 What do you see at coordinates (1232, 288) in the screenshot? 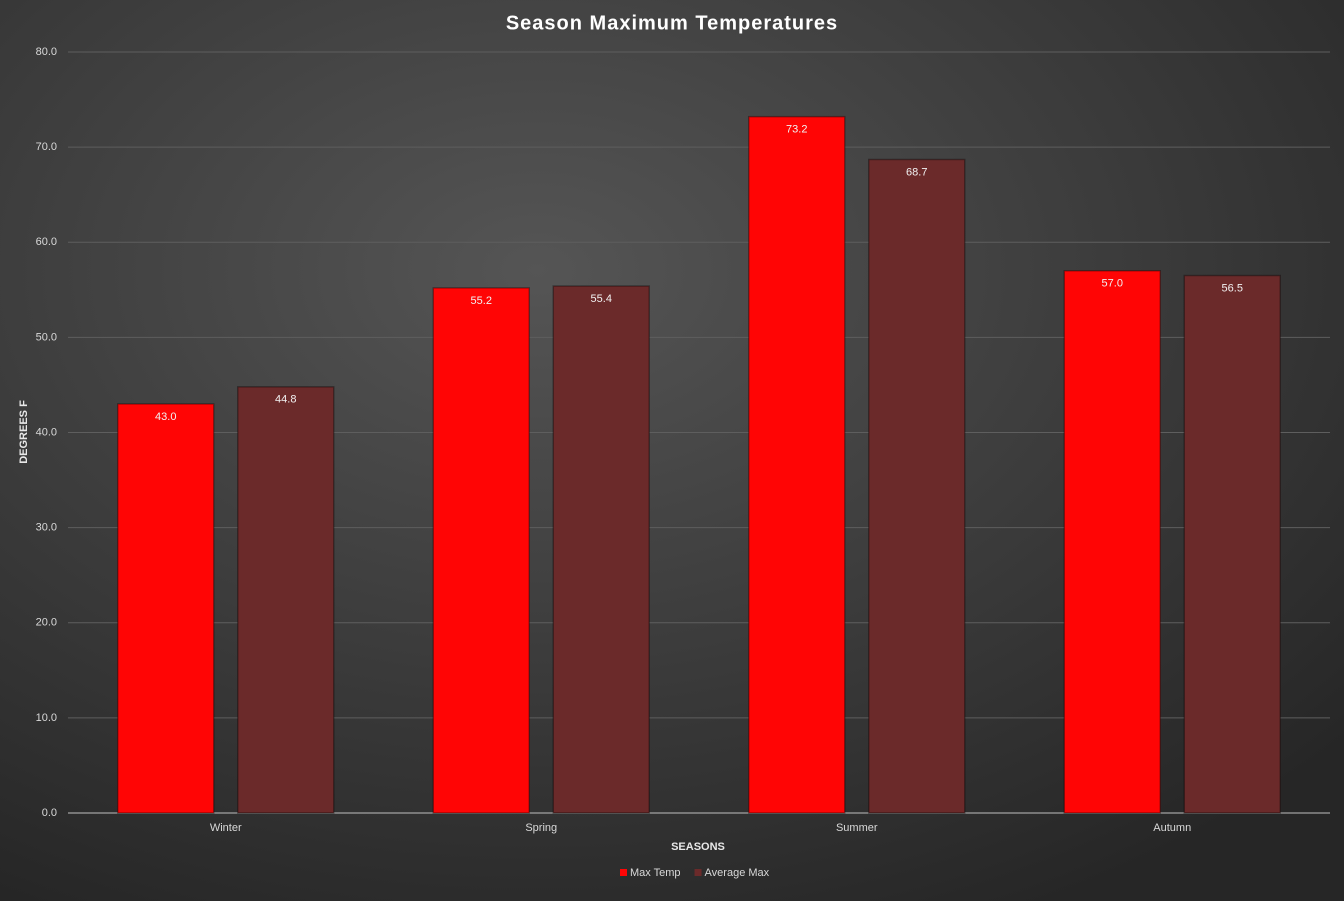
I see `data-label: 56.5` at bounding box center [1232, 288].